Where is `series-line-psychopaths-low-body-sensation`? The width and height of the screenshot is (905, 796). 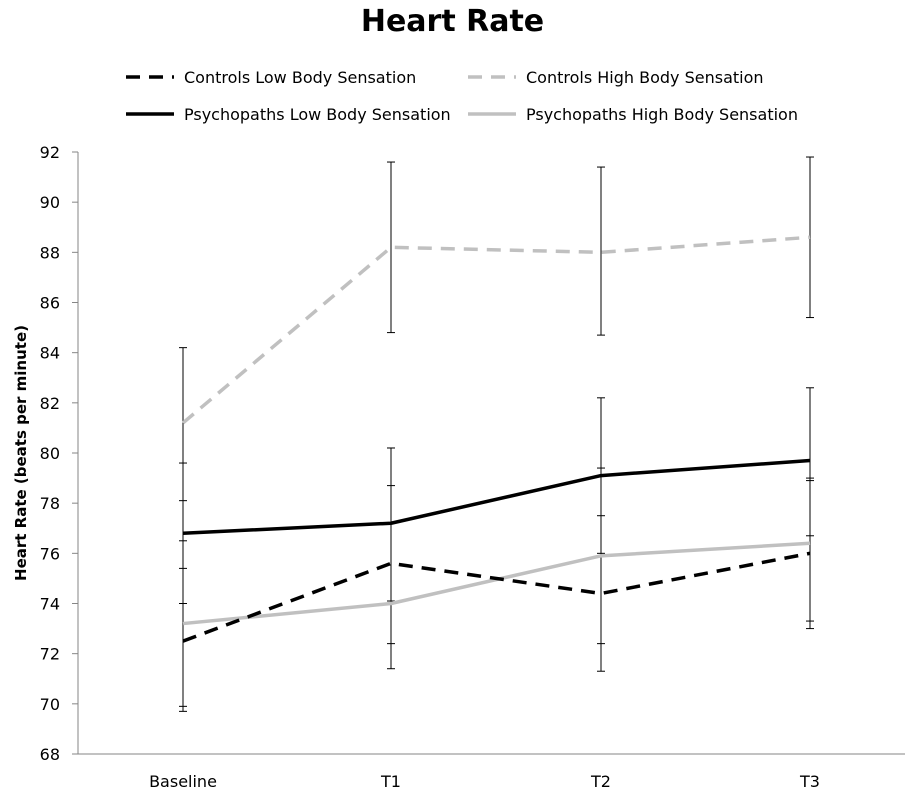 series-line-psychopaths-low-body-sensation is located at coordinates (496, 497).